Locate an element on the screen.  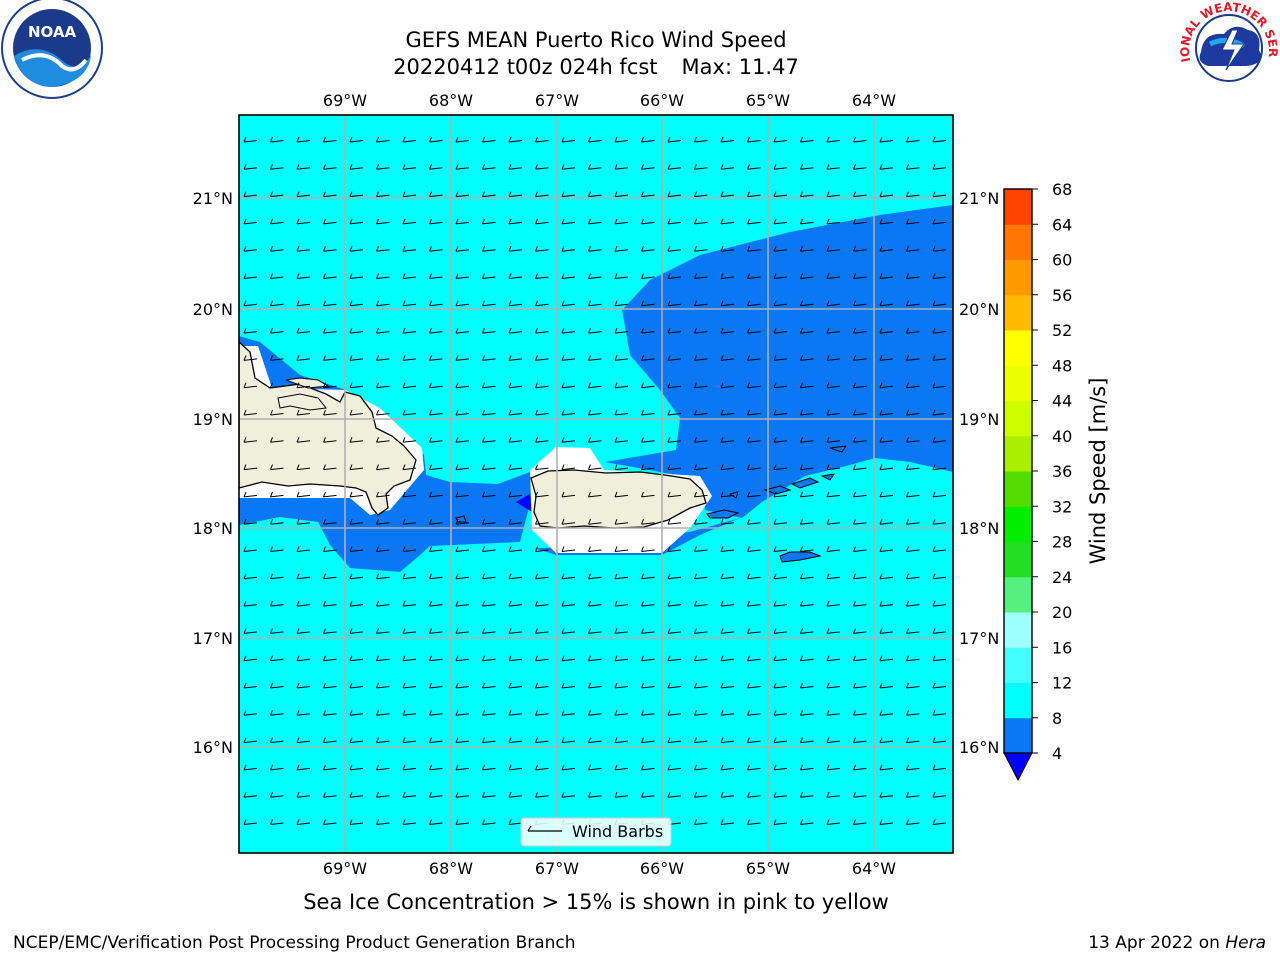
virgin-islands is located at coordinates (788, 472).